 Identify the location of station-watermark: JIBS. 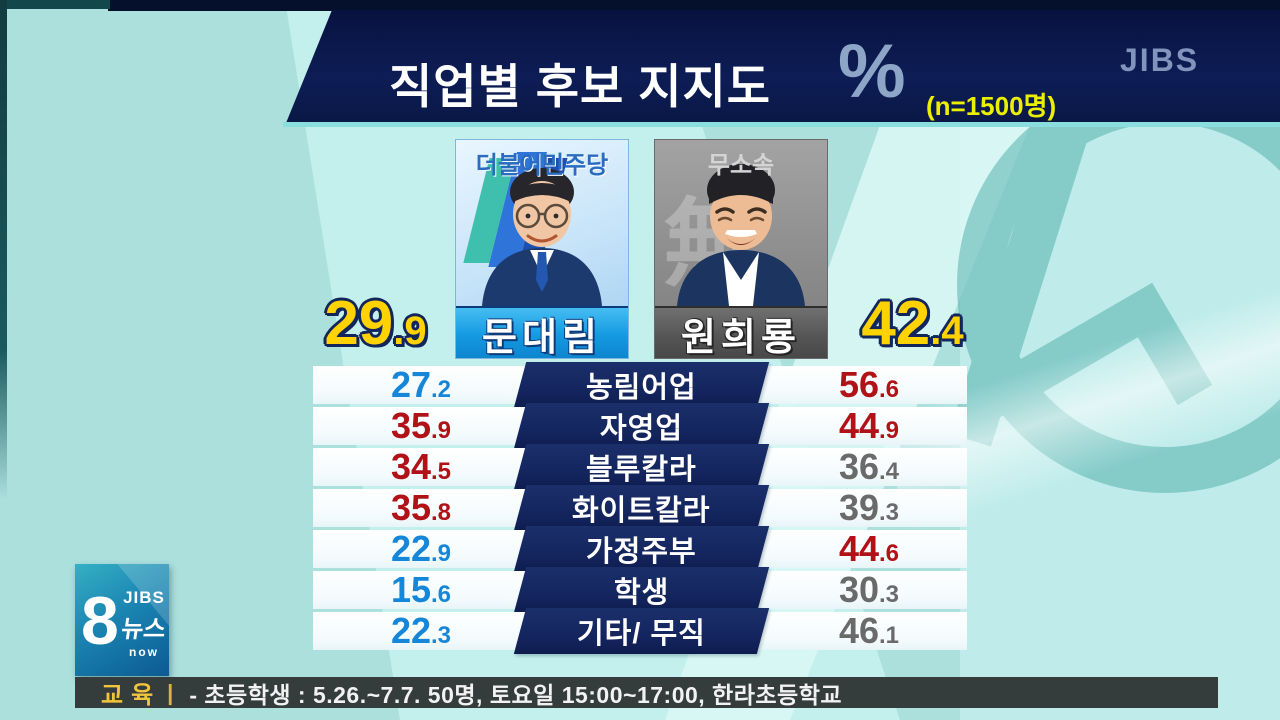
(1160, 60).